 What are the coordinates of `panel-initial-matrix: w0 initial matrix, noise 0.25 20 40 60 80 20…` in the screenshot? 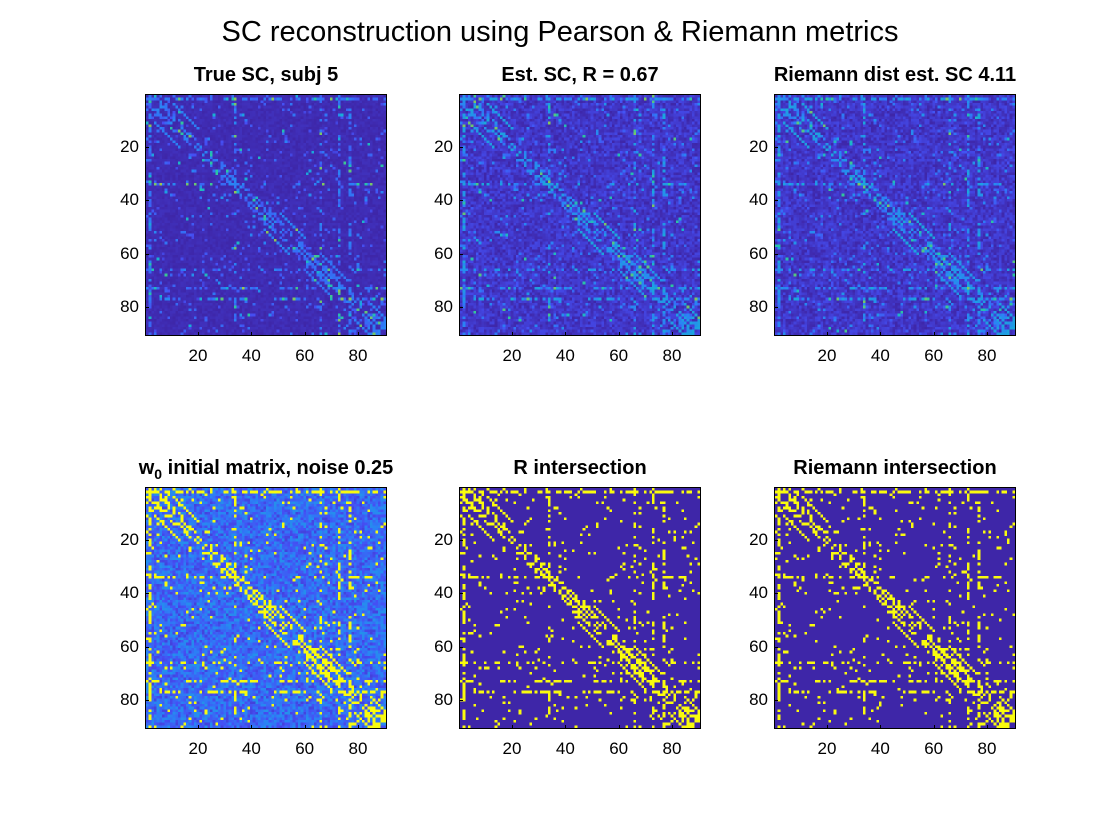 It's located at (256, 607).